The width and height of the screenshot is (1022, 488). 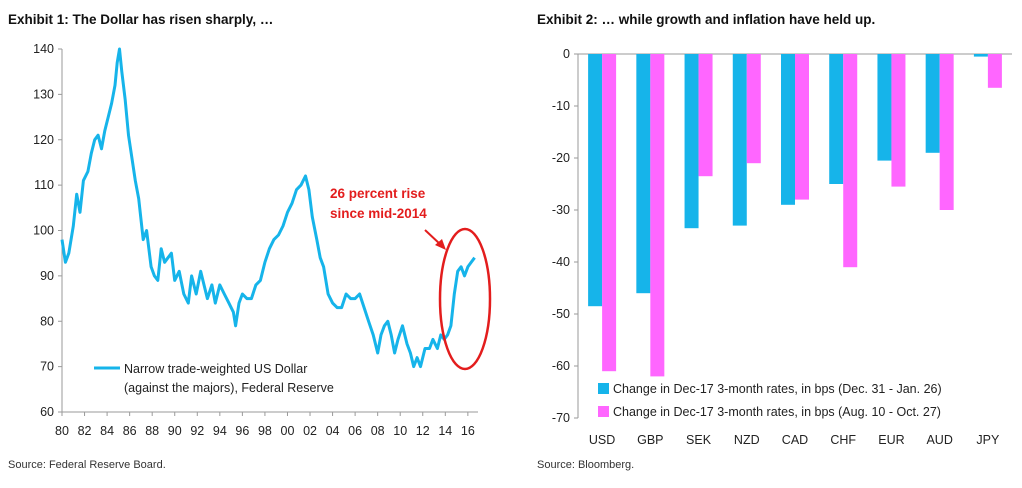 What do you see at coordinates (939, 440) in the screenshot?
I see `exhibit2-x-tick-label: AUD` at bounding box center [939, 440].